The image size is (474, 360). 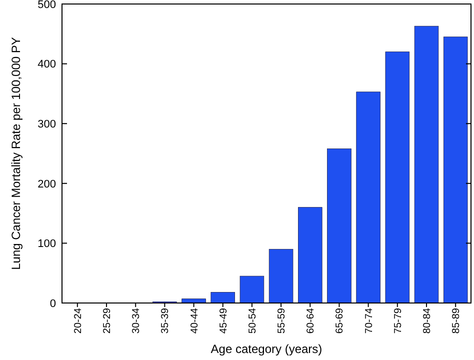 I want to click on y-tick-label: 400, so click(x=47, y=64).